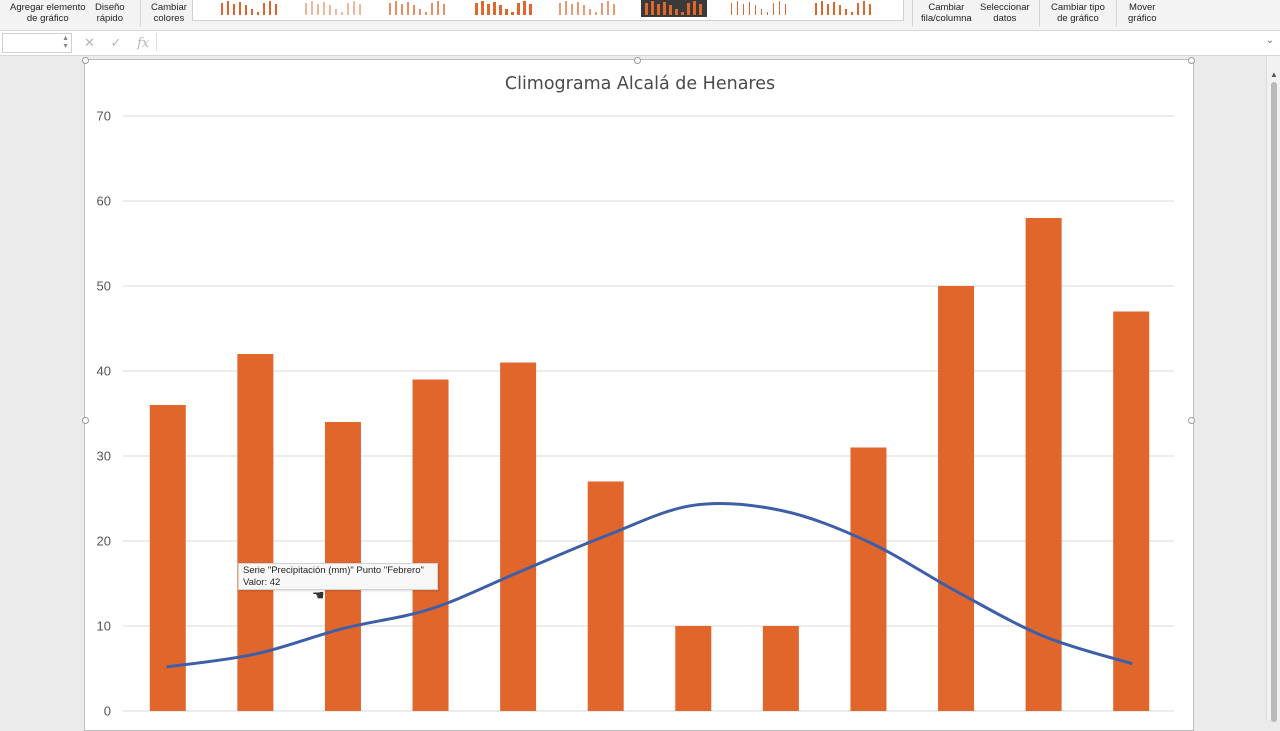  Describe the element at coordinates (946, 7) in the screenshot. I see `switch-row-column-label-1: Cambiar` at that location.